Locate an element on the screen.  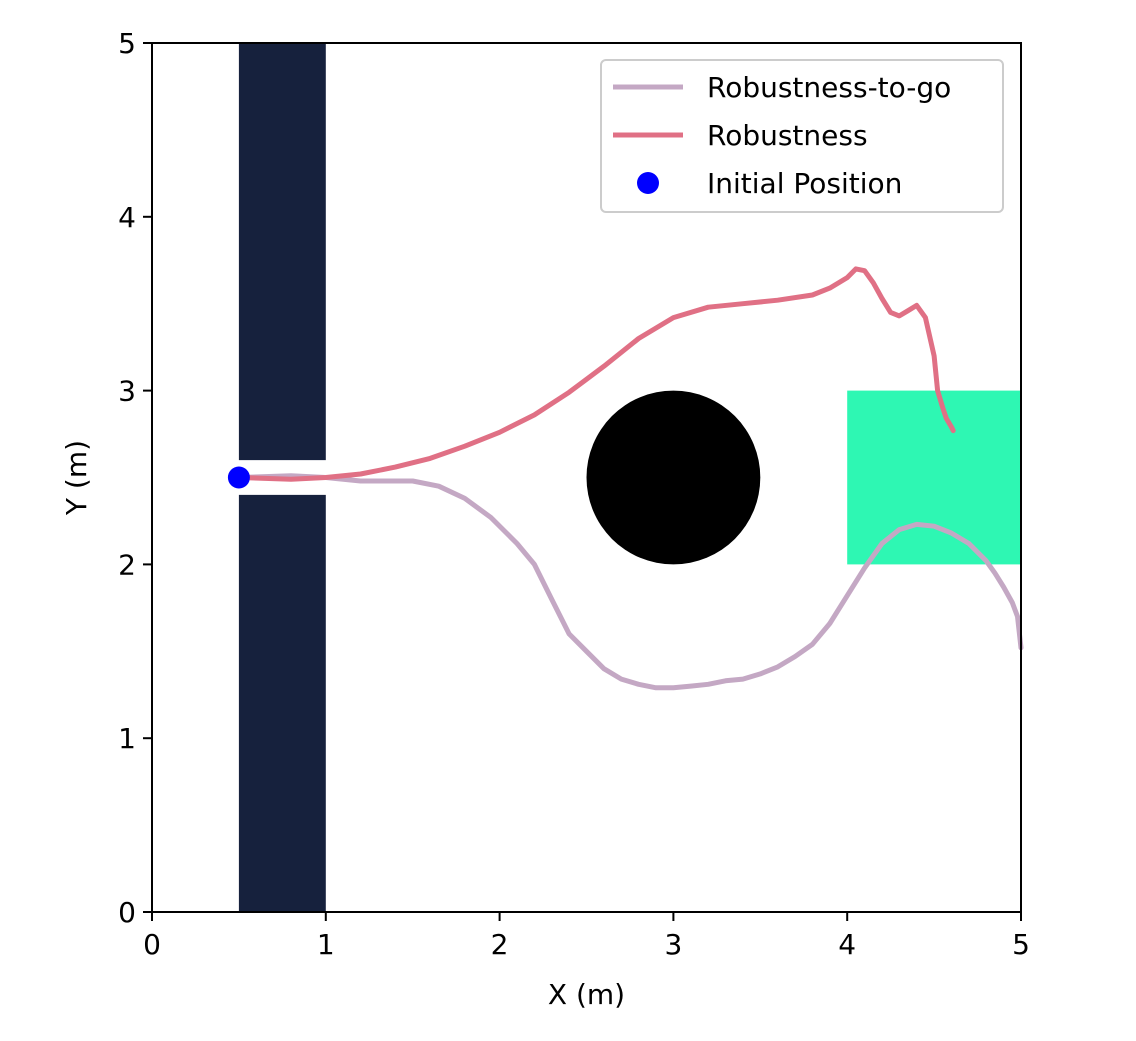
x-tick-label: 1 is located at coordinates (326, 944).